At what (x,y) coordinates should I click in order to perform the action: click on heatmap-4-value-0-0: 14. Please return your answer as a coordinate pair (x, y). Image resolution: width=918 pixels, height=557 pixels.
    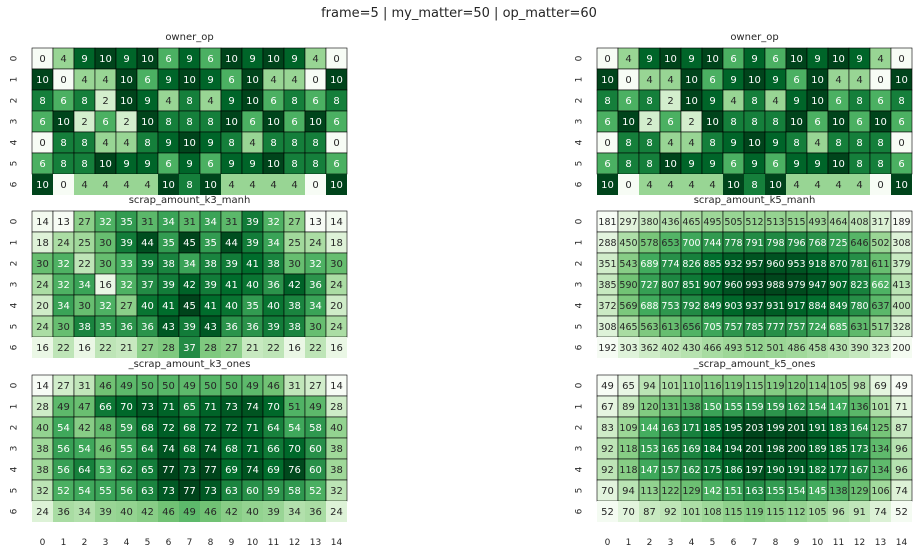
    Looking at the image, I should click on (42, 386).